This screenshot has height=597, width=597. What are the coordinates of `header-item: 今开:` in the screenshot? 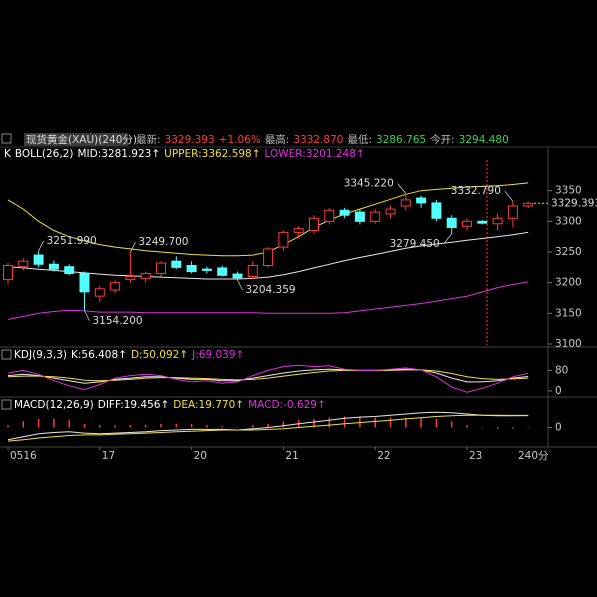 It's located at (442, 139).